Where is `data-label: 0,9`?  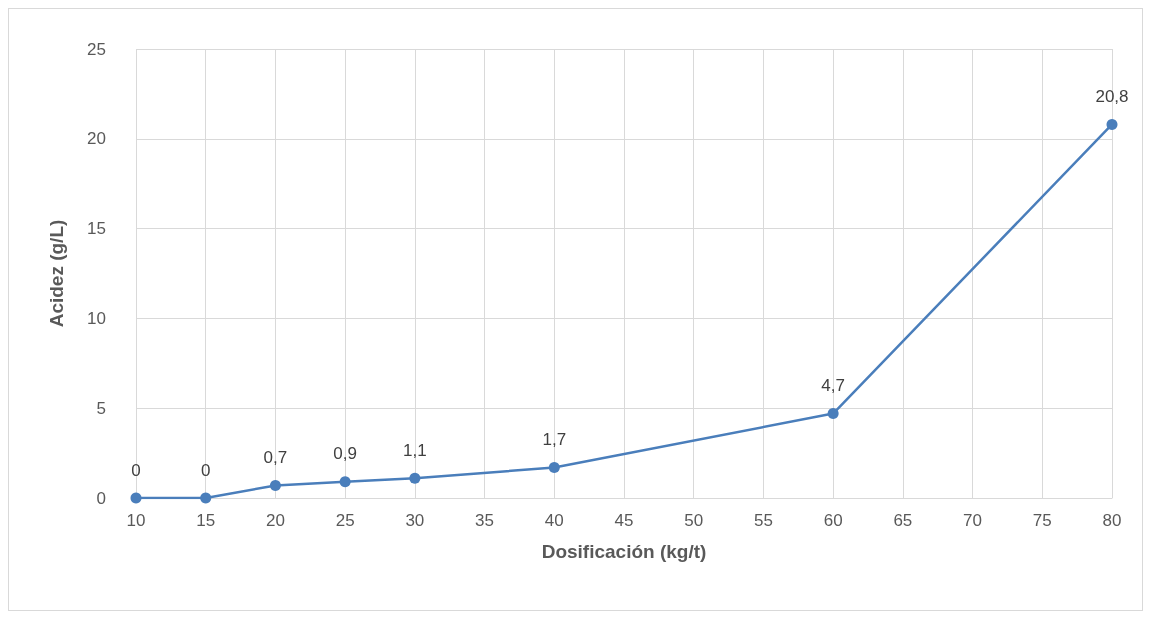
data-label: 0,9 is located at coordinates (345, 454).